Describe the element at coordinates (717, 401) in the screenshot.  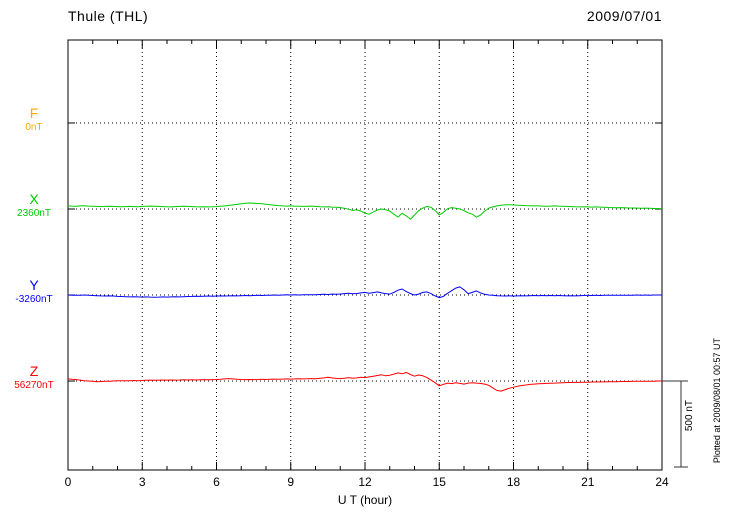
I see `plotted-at-note: Plotted at 2009/08/01 00:57 UT` at that location.